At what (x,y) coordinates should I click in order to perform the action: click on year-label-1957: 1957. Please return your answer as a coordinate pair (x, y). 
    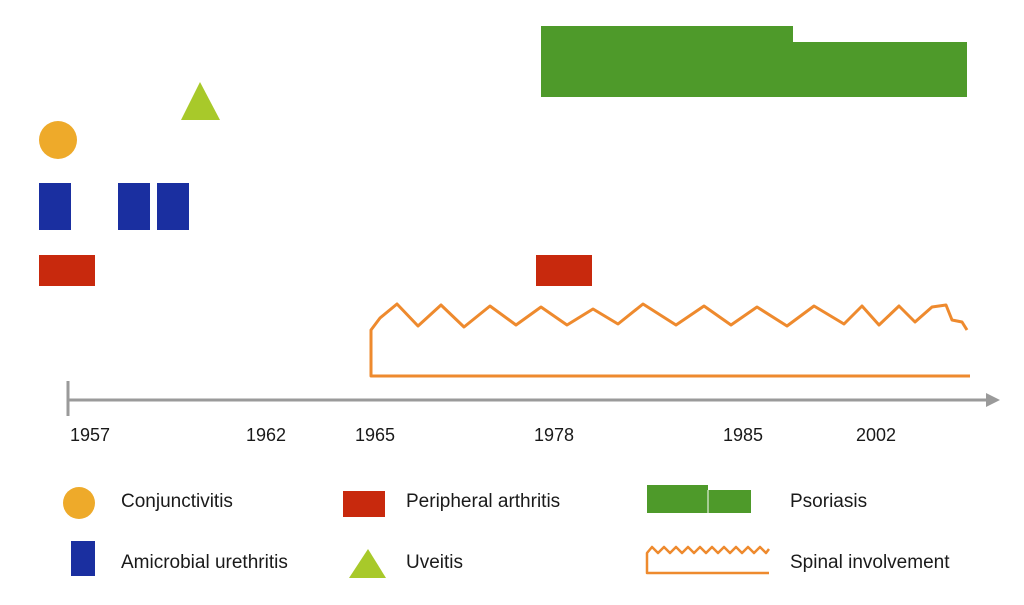
    Looking at the image, I should click on (90, 435).